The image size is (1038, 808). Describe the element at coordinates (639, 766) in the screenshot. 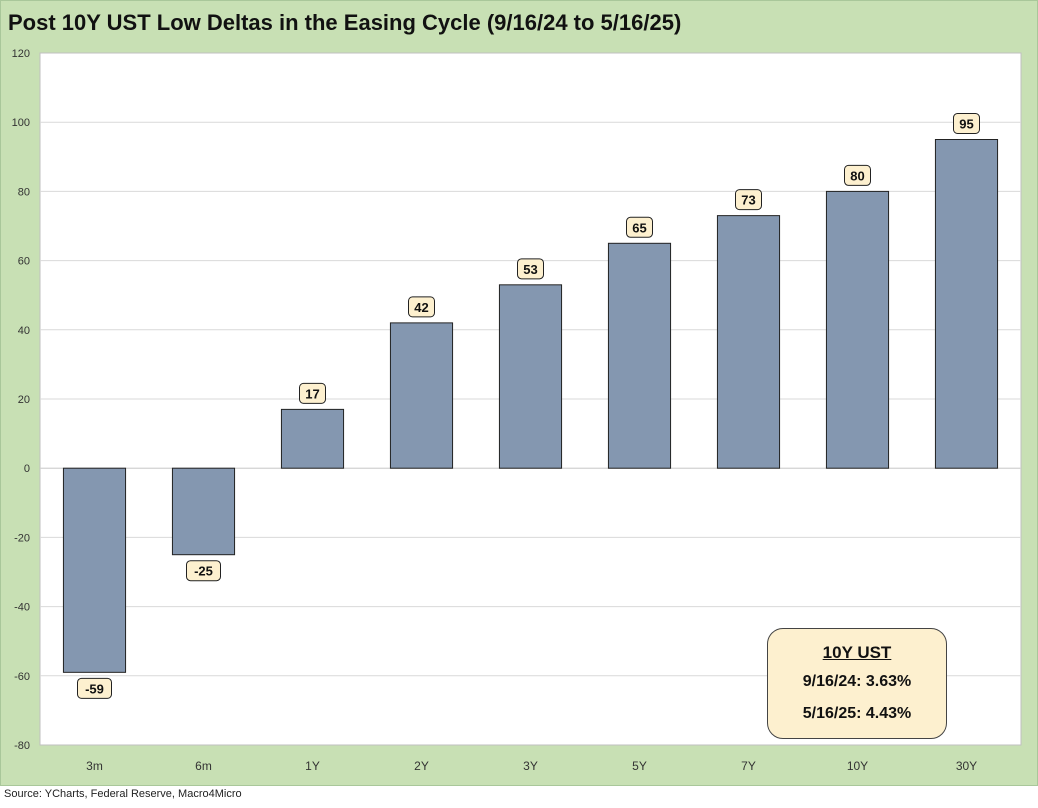

I see `x-tick-label: 5Y` at that location.